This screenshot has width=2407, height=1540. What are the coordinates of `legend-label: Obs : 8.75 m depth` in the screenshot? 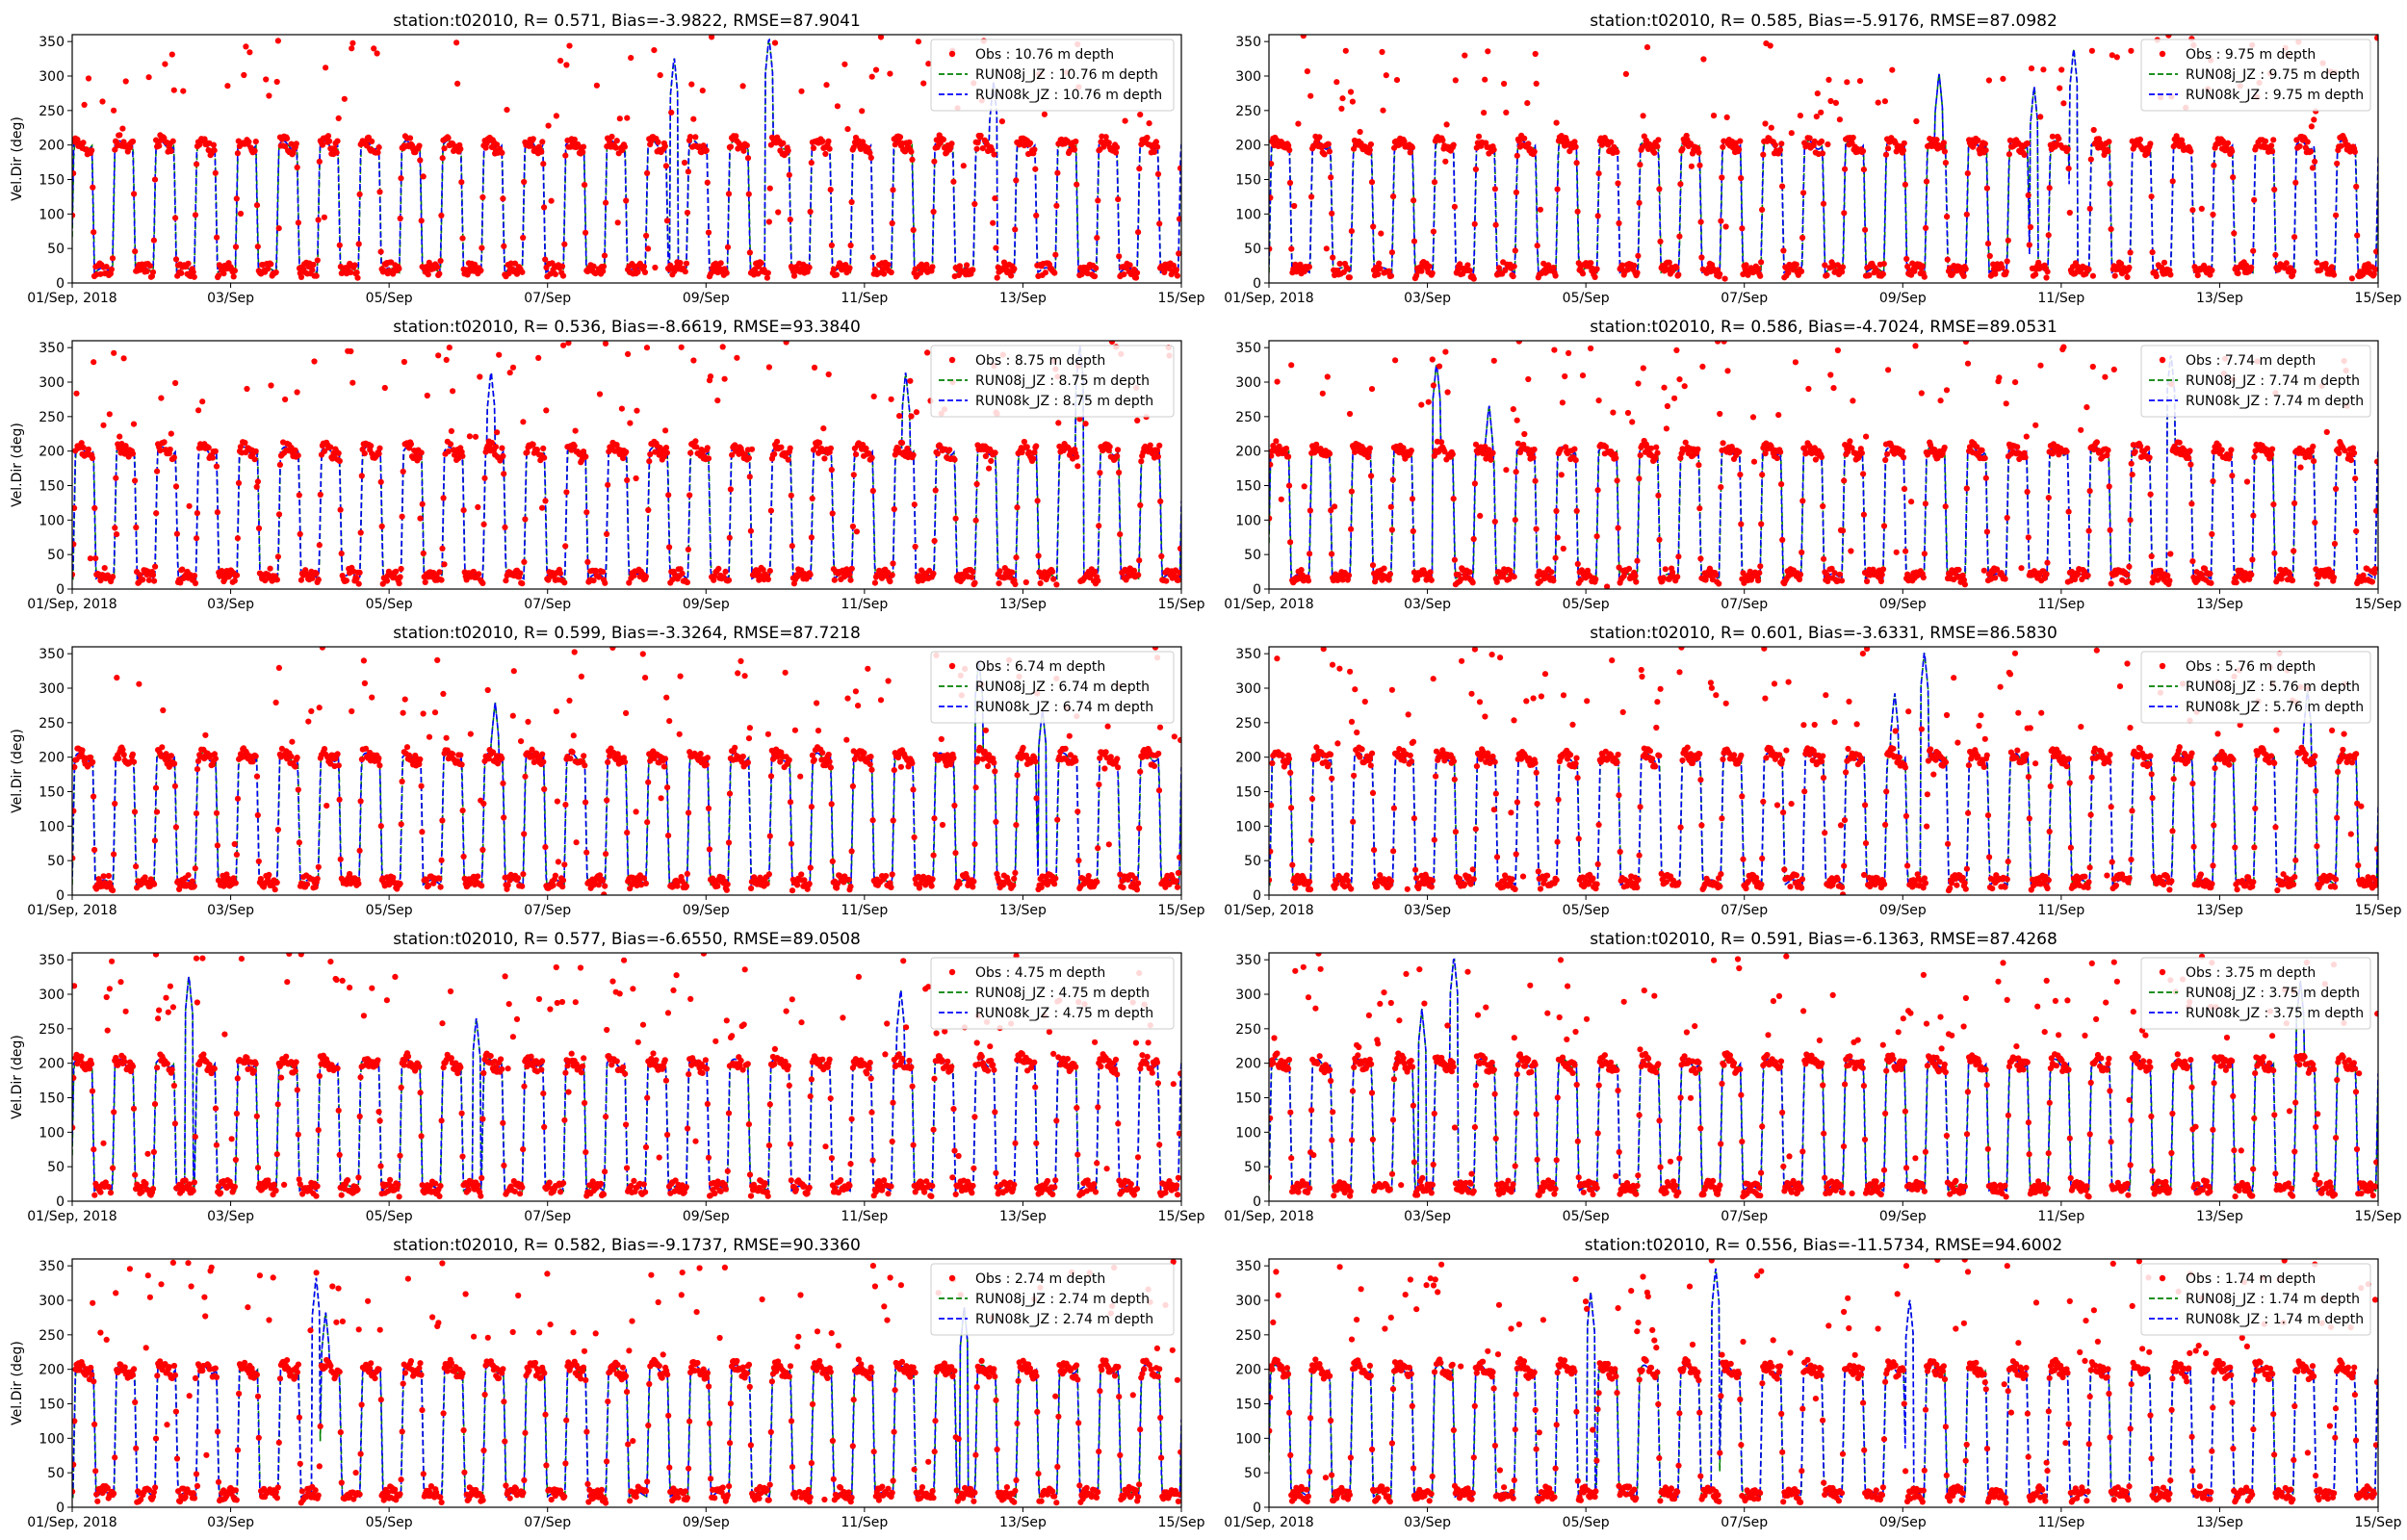 It's located at (1040, 361).